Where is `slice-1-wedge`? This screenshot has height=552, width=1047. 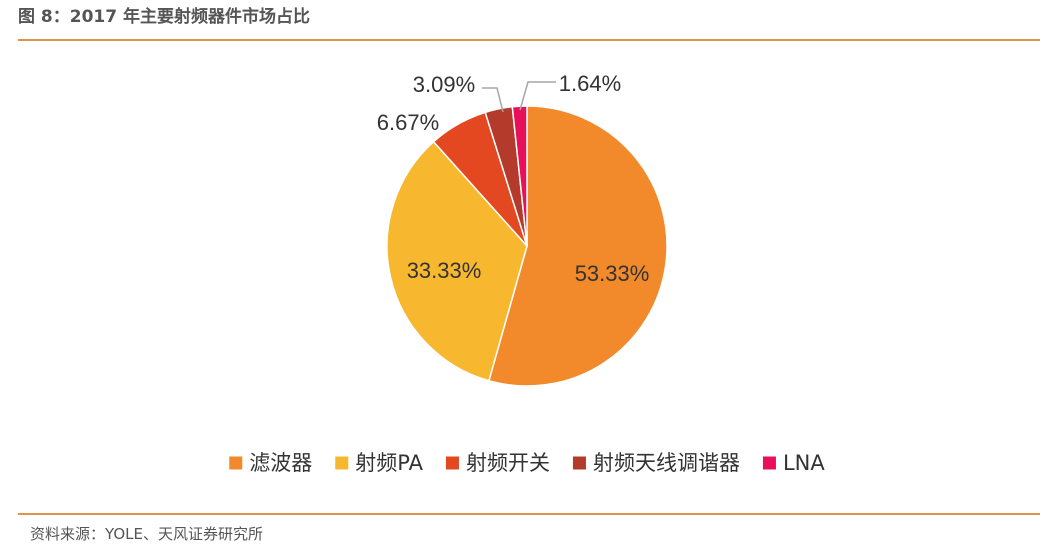
slice-1-wedge is located at coordinates (457, 261).